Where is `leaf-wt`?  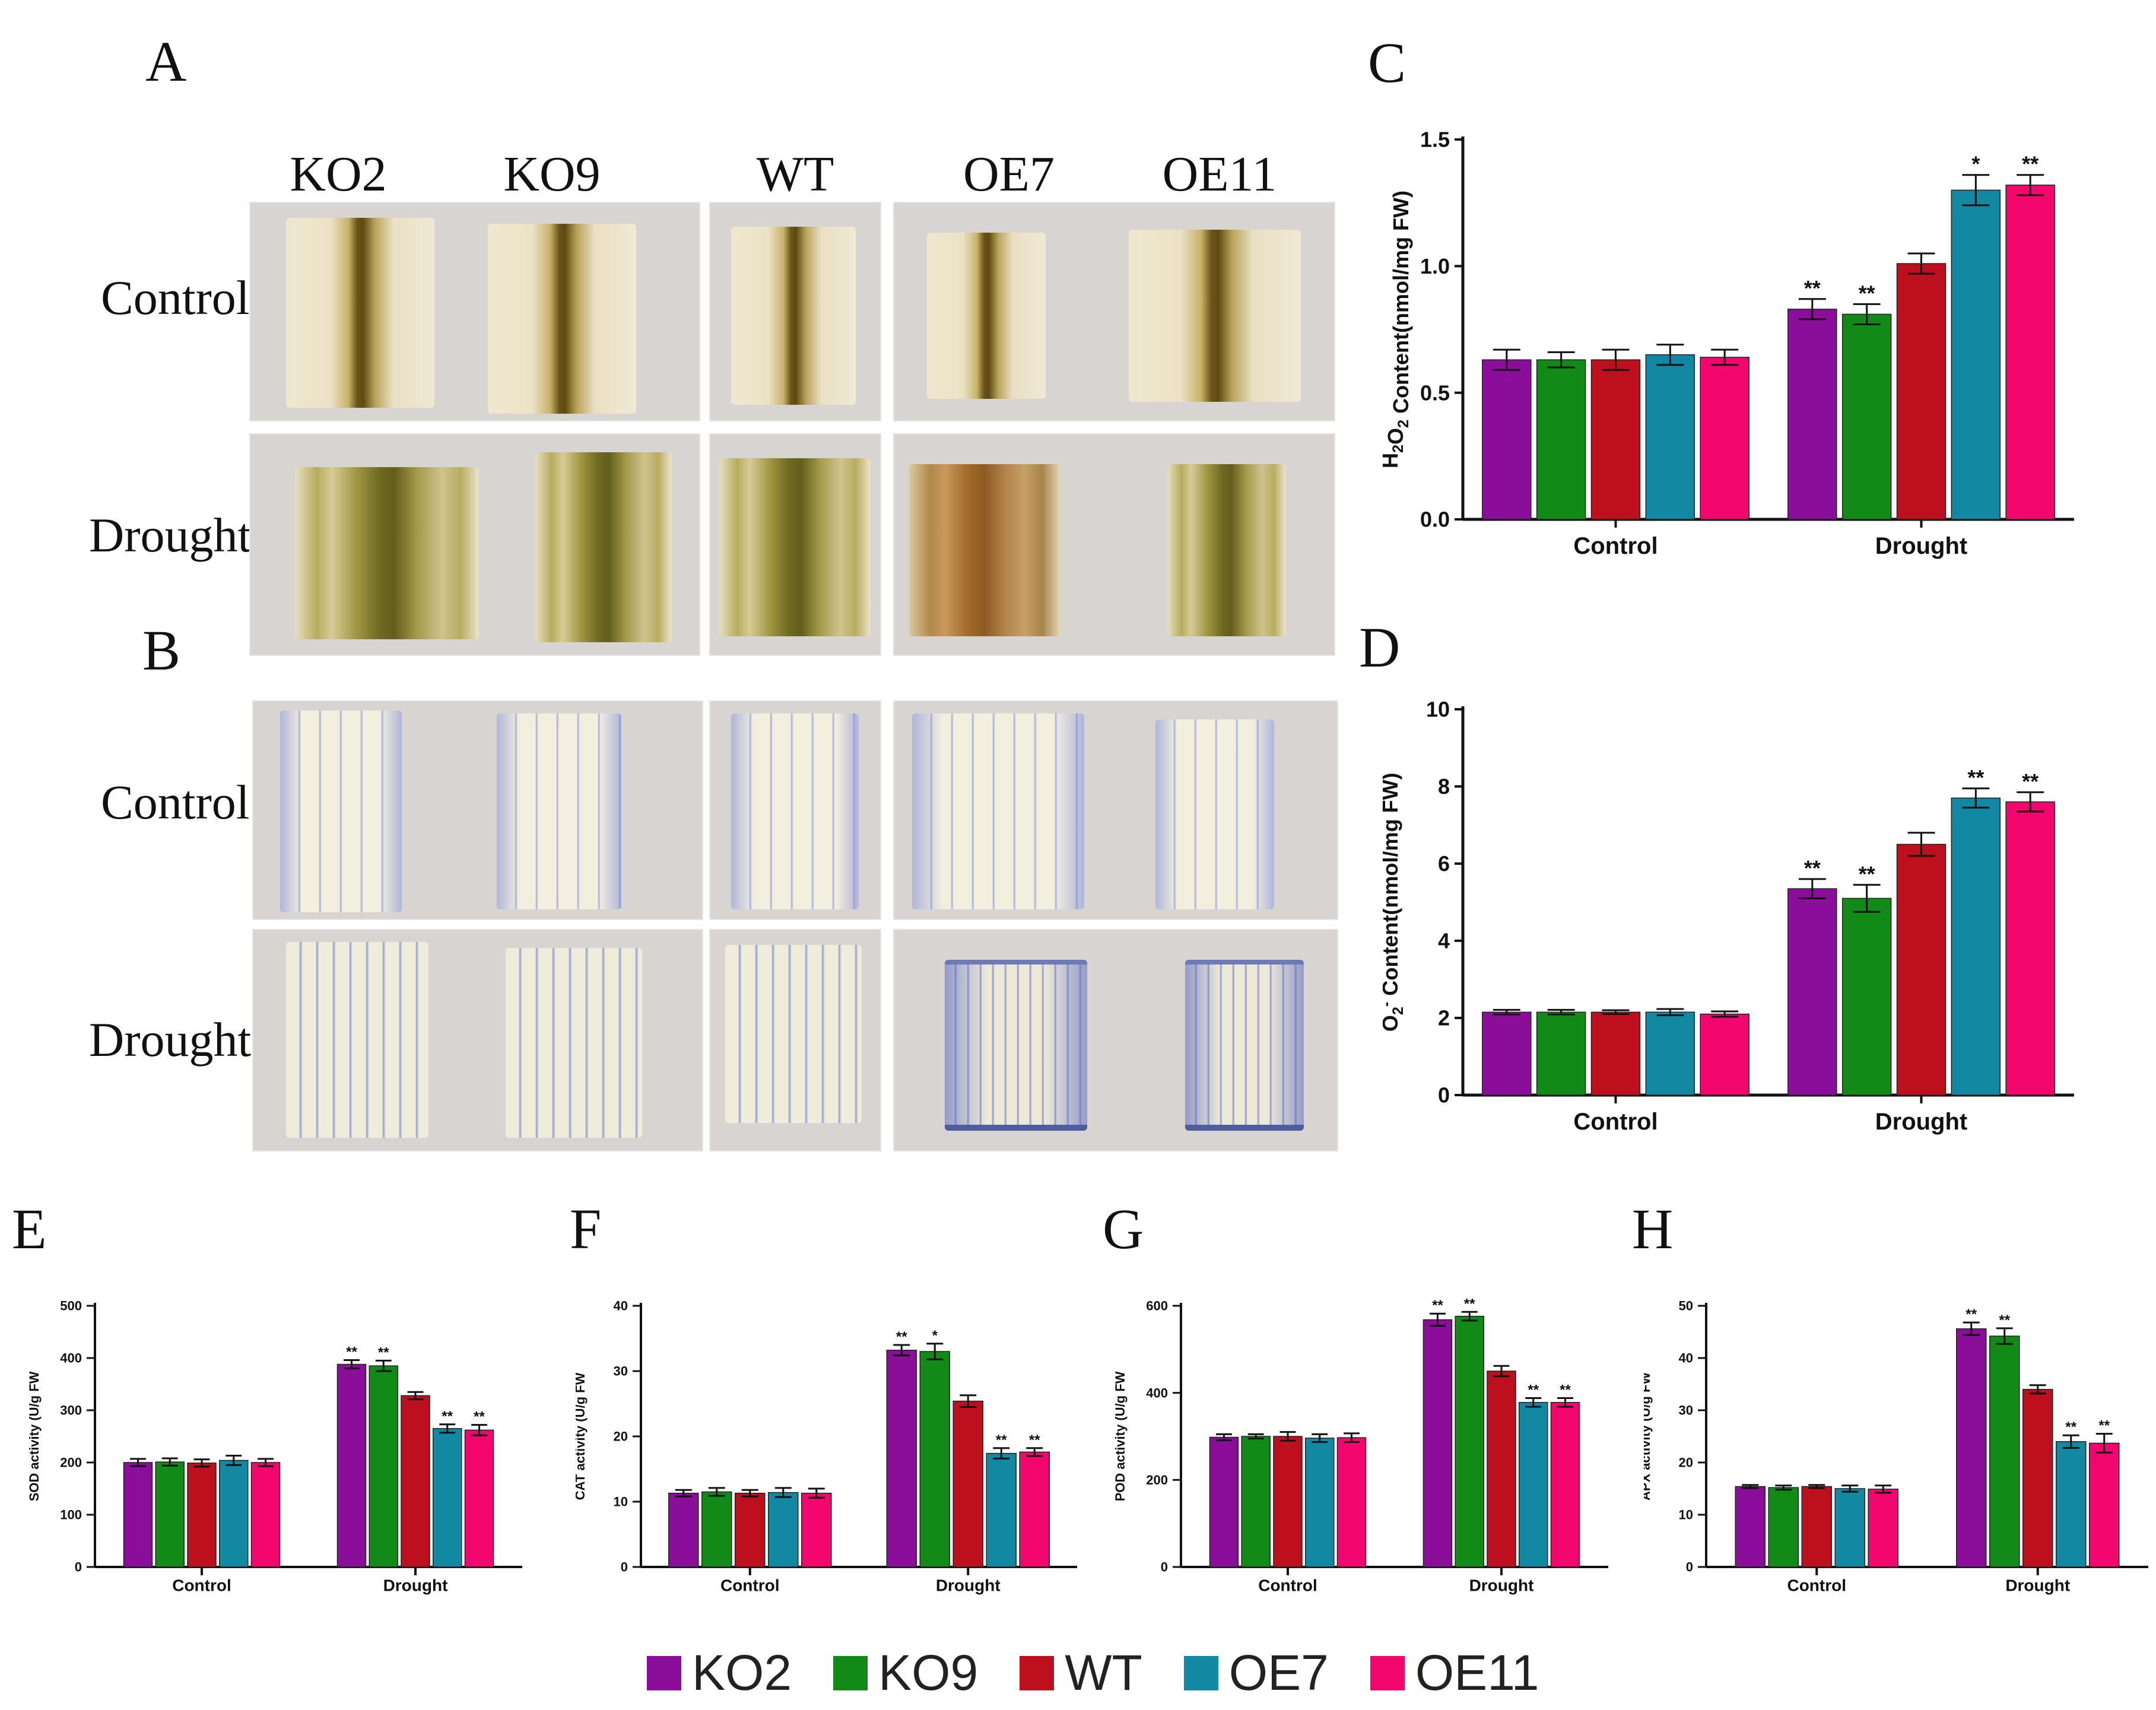
leaf-wt is located at coordinates (793, 316).